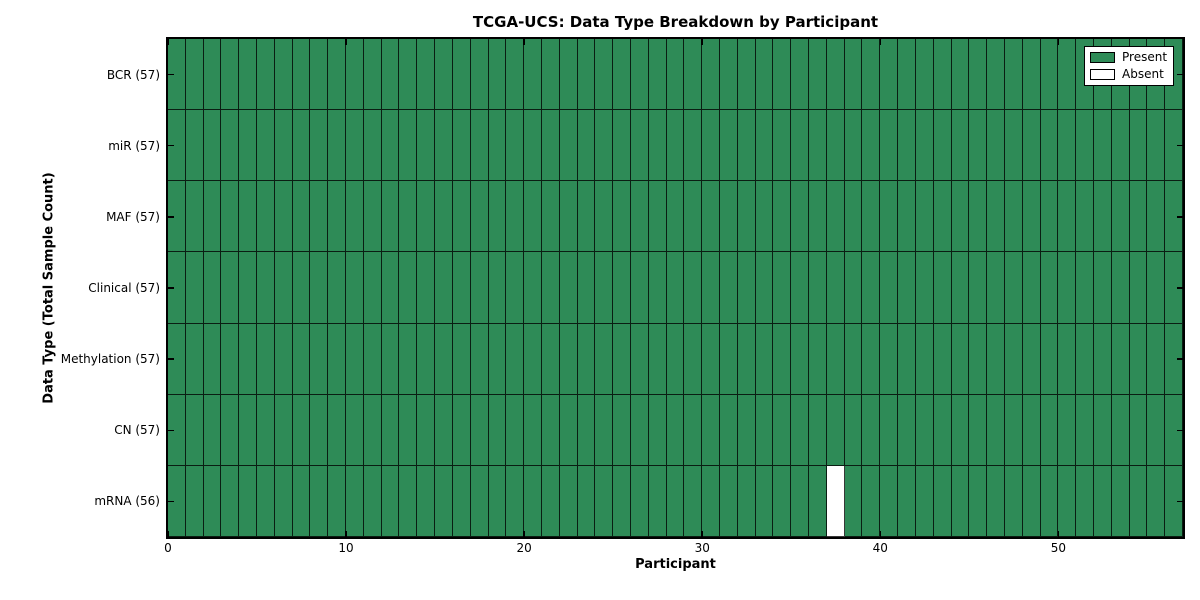  Describe the element at coordinates (133, 74) in the screenshot. I see `y-tick-label: BCR (57)` at that location.